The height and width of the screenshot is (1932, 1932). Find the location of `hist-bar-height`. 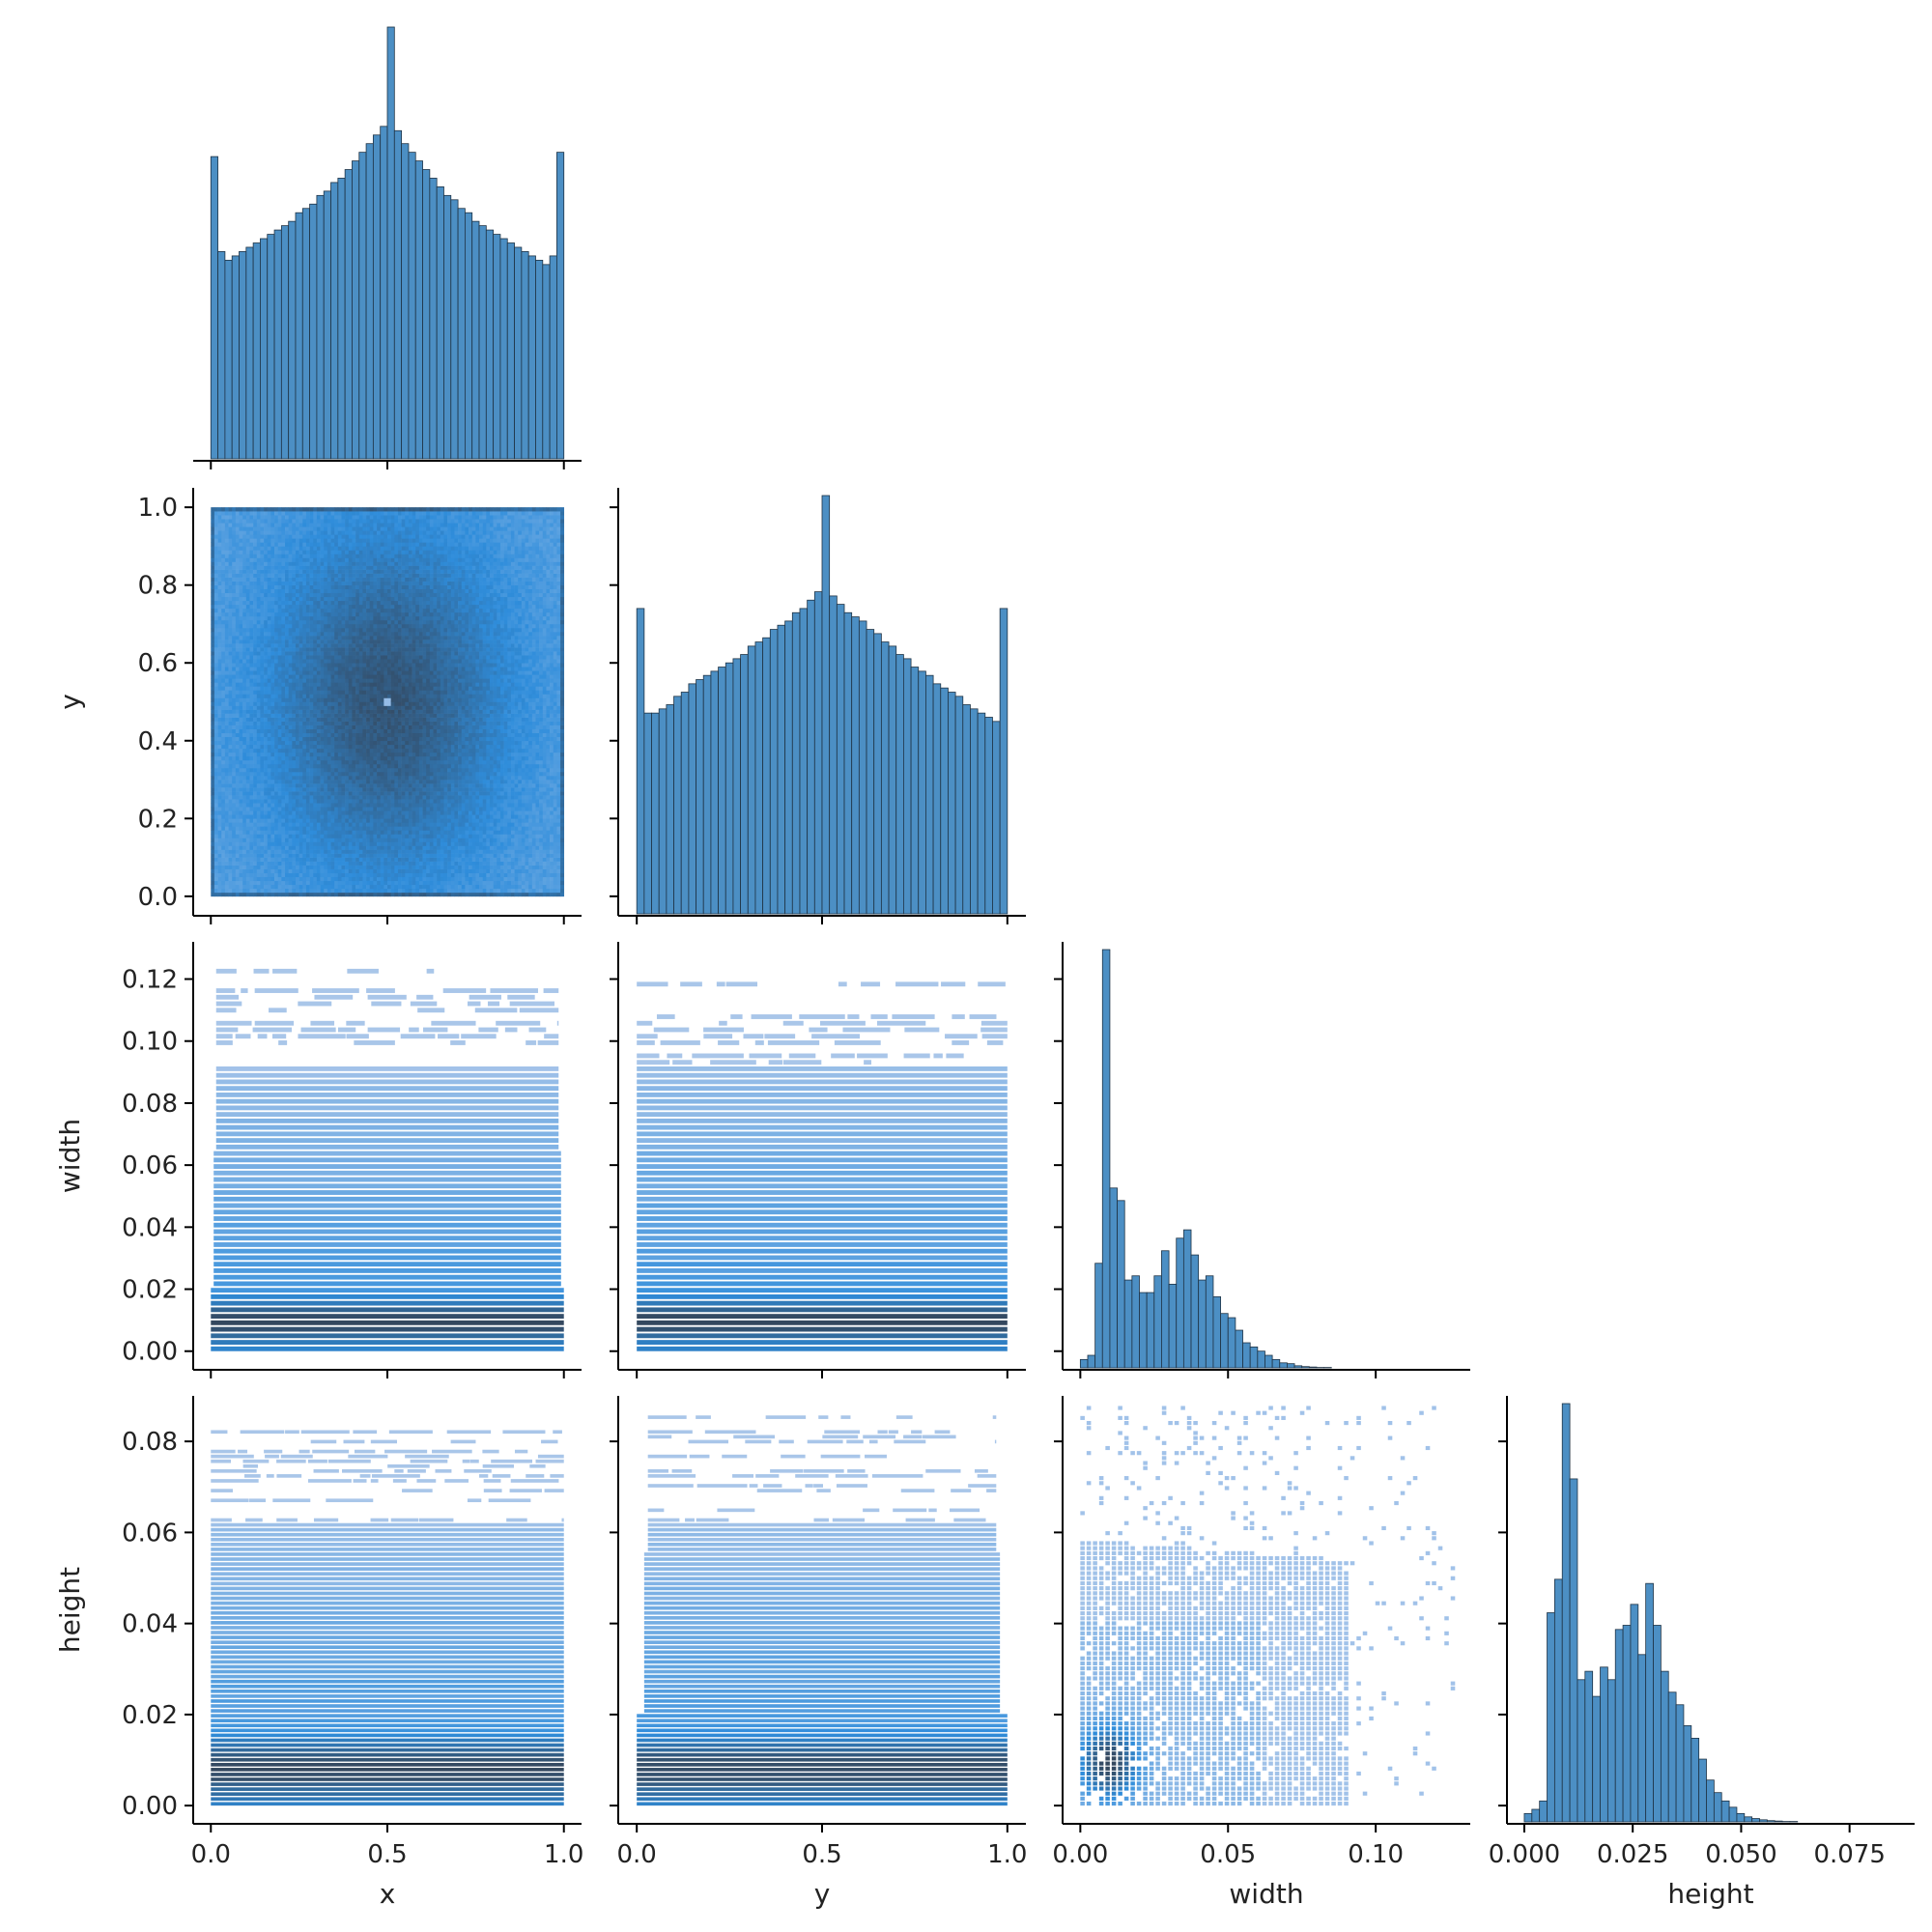

hist-bar-height is located at coordinates (1657, 1724).